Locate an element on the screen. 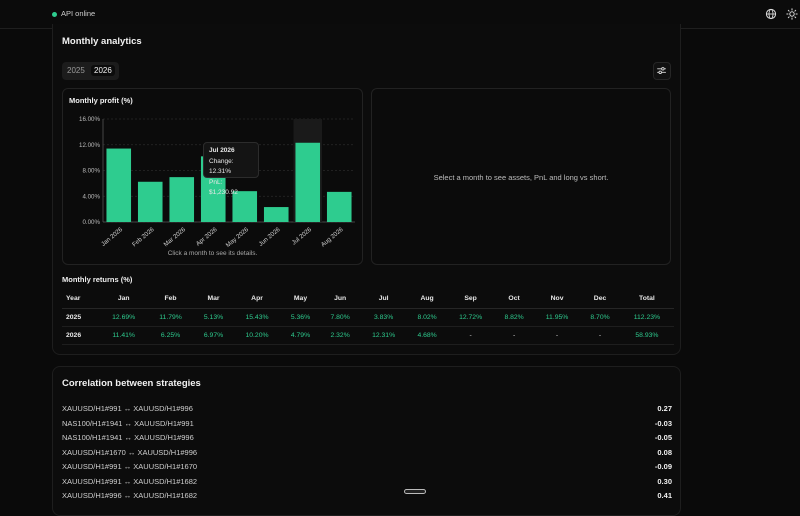 This screenshot has height=516, width=800. x-tick-label: Jun 2026 is located at coordinates (270, 237).